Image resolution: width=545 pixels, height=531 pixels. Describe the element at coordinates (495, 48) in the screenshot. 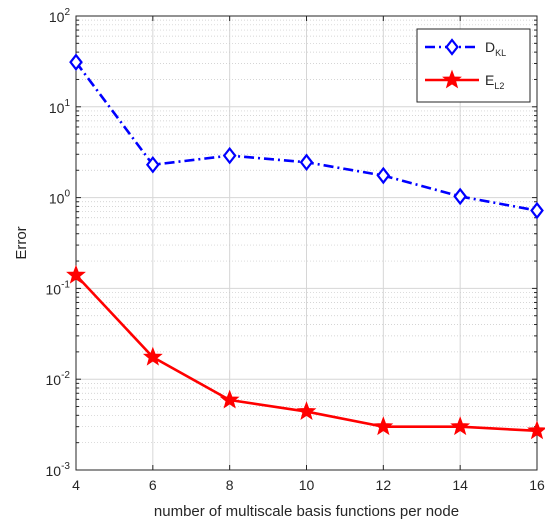

I see `legend-label: DKL` at that location.